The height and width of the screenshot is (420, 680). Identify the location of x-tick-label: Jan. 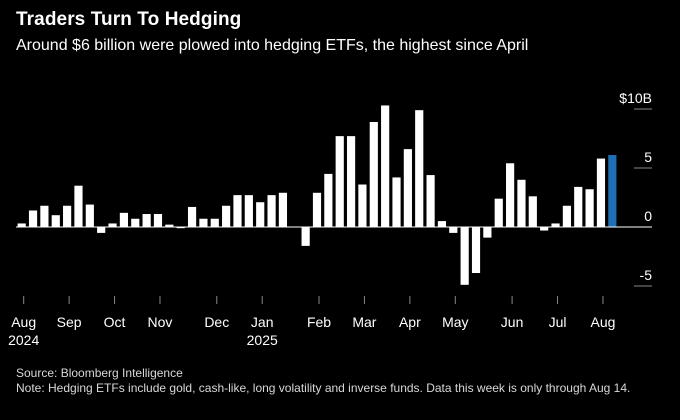
(262, 322).